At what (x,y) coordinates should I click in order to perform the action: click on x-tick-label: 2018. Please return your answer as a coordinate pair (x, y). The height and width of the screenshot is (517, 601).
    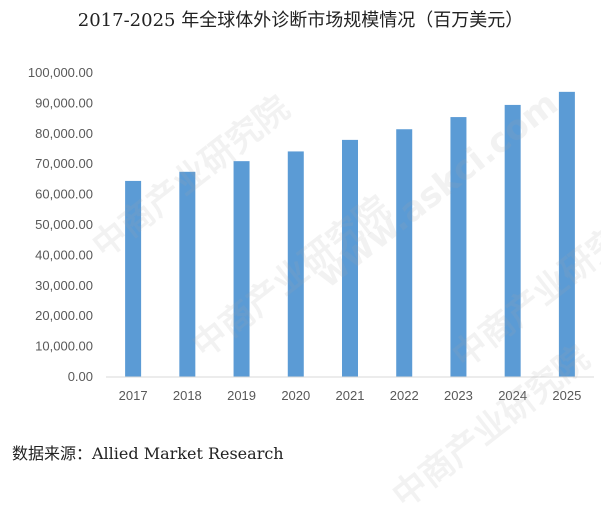
    Looking at the image, I should click on (187, 395).